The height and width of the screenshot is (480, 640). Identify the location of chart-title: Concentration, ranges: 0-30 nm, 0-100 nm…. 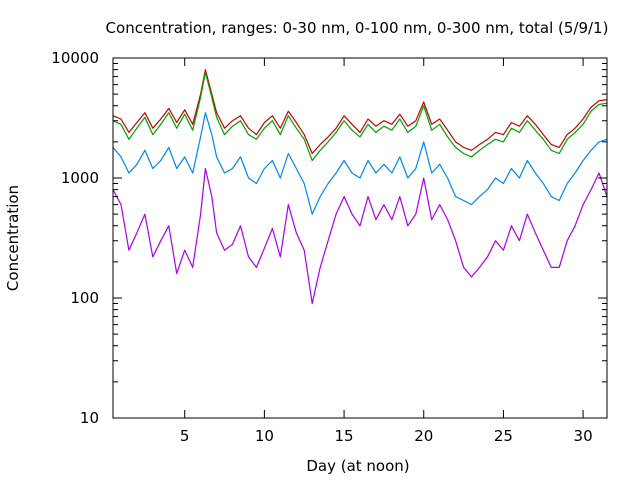
(357, 28).